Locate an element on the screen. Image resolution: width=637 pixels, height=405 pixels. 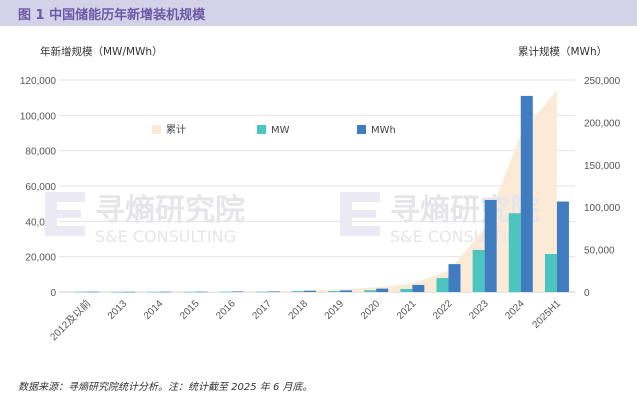
left-tick-label: 60,000 is located at coordinates (40, 187).